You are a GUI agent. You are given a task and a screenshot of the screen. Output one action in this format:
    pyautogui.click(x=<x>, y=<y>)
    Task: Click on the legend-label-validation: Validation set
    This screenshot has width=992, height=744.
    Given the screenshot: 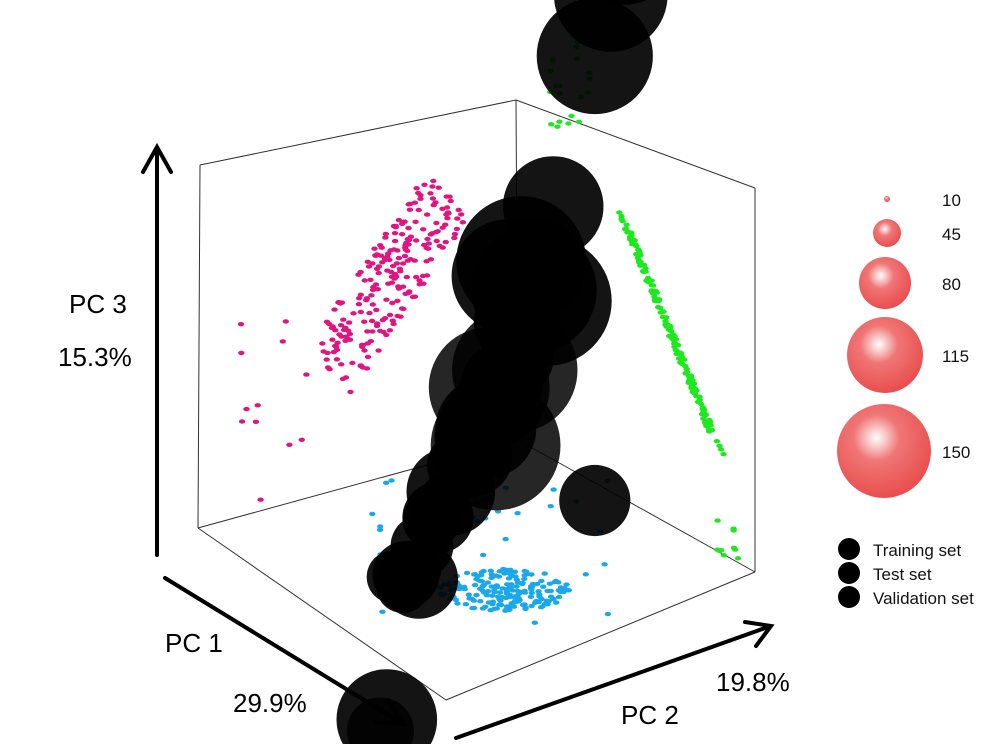 What is the action you would take?
    pyautogui.click(x=923, y=598)
    